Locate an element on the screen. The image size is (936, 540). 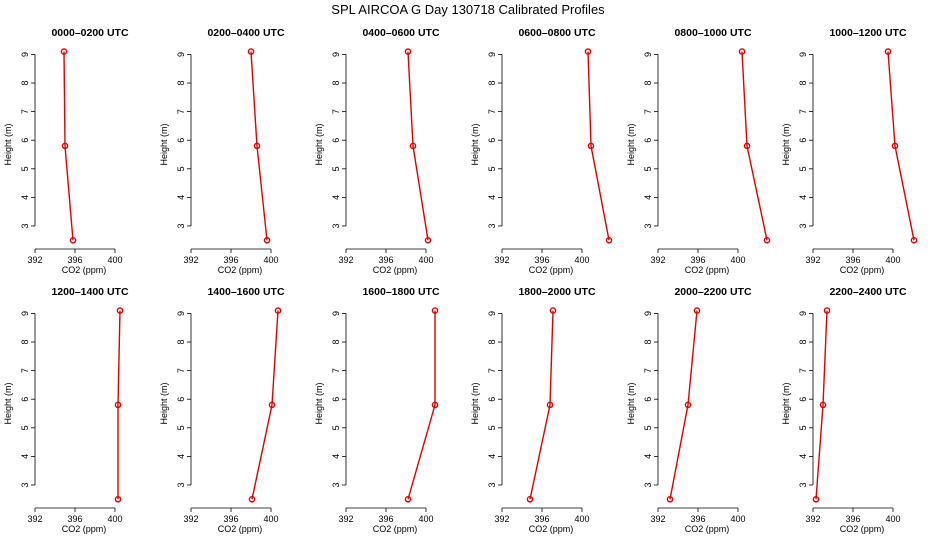
panel-title: 0800–1000 UTC is located at coordinates (712, 33).